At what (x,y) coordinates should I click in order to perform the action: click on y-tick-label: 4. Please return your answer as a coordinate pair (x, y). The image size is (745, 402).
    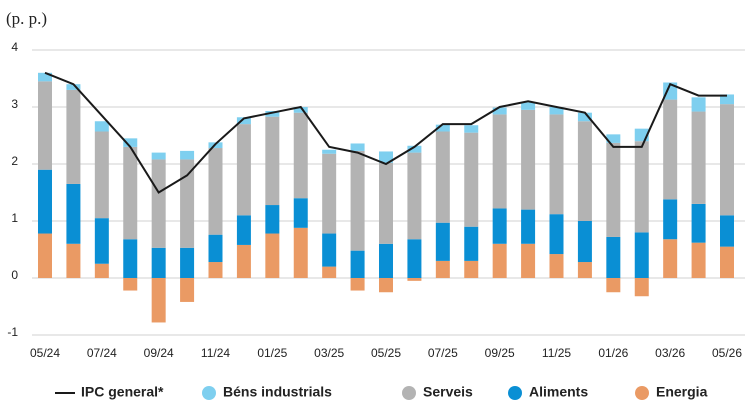
    Looking at the image, I should click on (14, 47).